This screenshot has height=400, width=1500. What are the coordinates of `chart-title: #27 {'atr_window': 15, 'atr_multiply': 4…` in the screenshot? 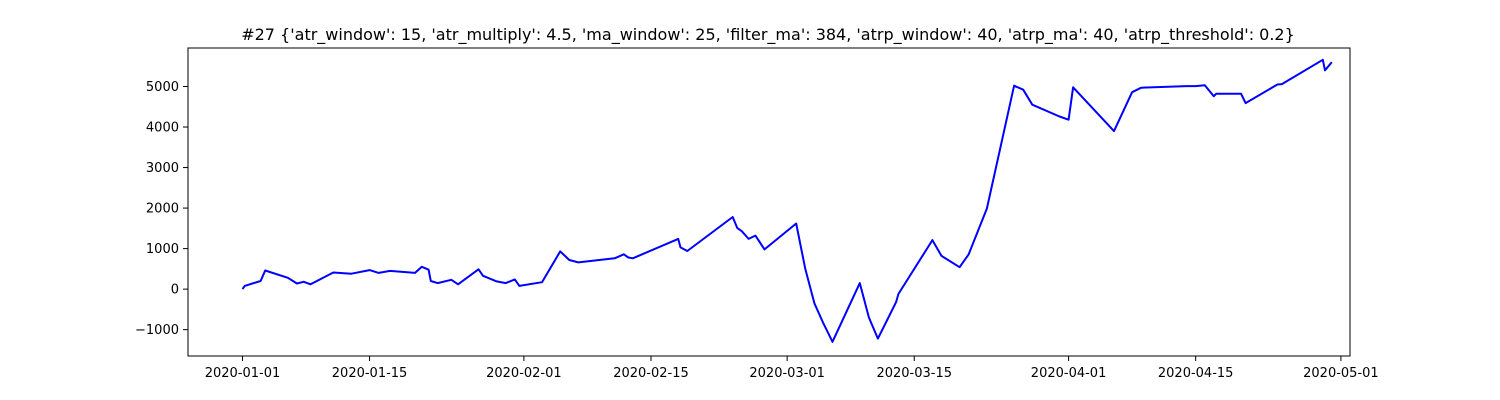 It's located at (768, 35).